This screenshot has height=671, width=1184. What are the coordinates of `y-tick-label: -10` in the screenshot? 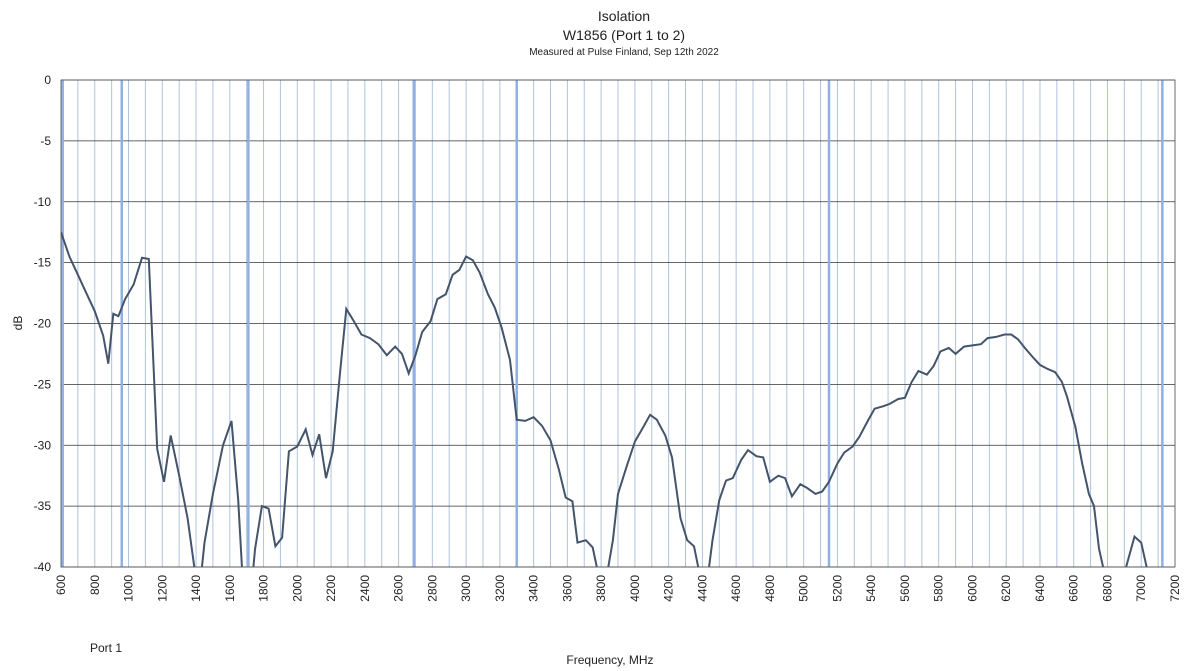 It's located at (43, 202).